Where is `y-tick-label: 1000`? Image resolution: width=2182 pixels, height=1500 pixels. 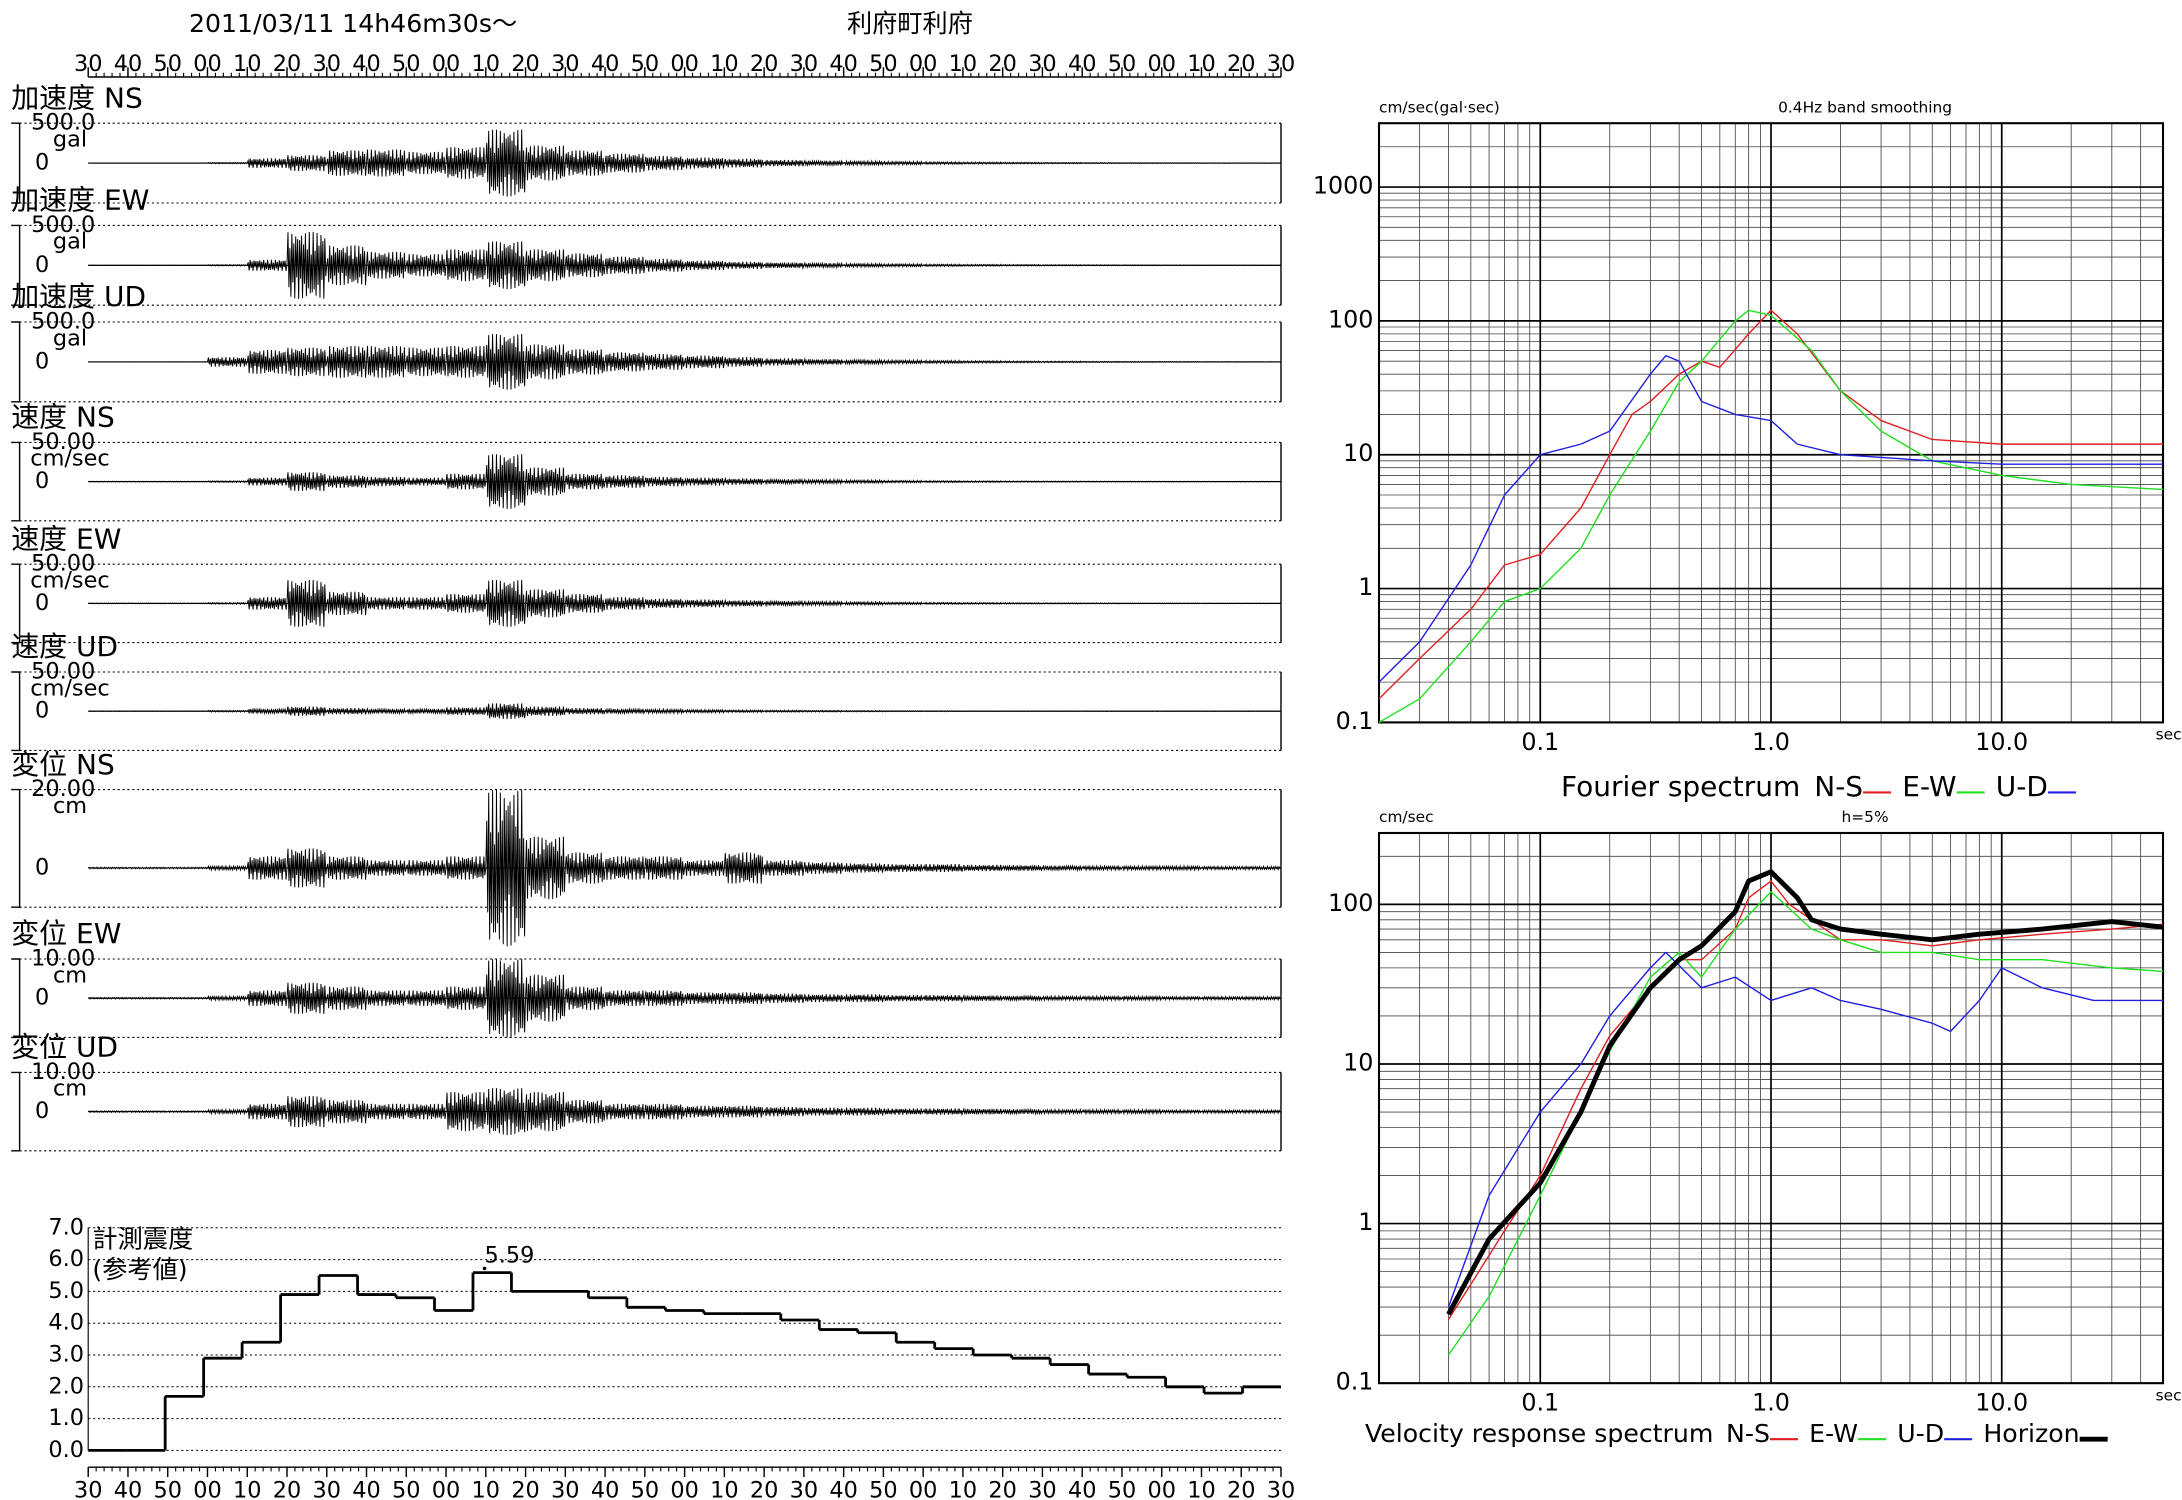 y-tick-label: 1000 is located at coordinates (1343, 186).